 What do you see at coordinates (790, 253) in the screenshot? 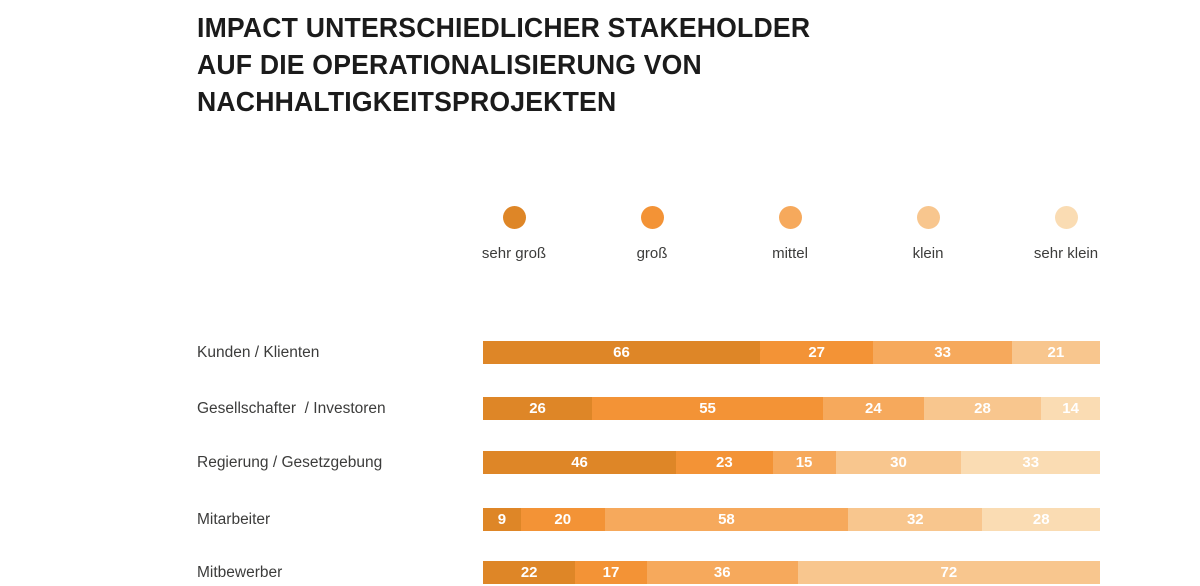
I see `legend-label: mittel` at bounding box center [790, 253].